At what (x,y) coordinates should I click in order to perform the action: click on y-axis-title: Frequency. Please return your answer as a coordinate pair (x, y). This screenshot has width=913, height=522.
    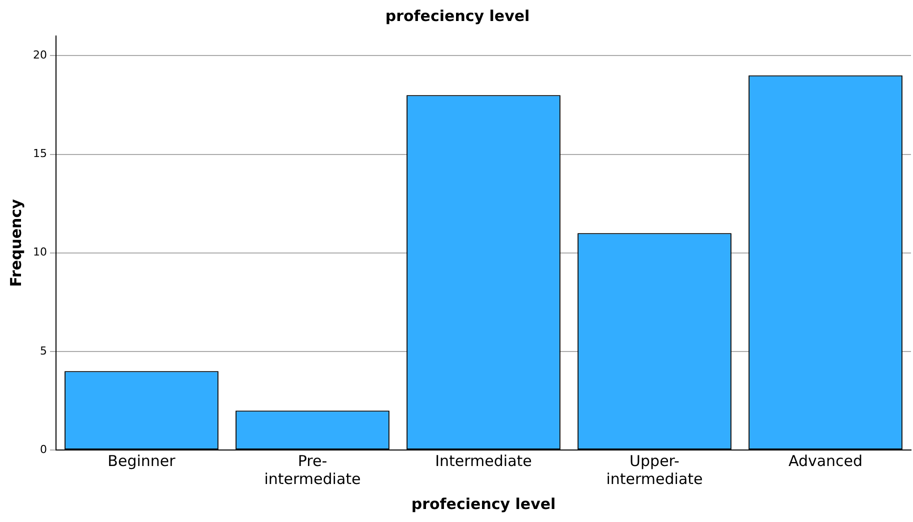
    Looking at the image, I should click on (15, 242).